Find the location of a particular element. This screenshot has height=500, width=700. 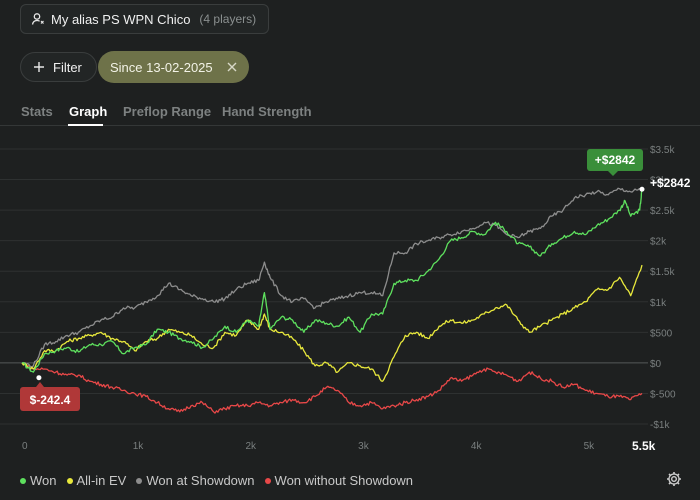

legend-label: Won without Showdown is located at coordinates (344, 480).